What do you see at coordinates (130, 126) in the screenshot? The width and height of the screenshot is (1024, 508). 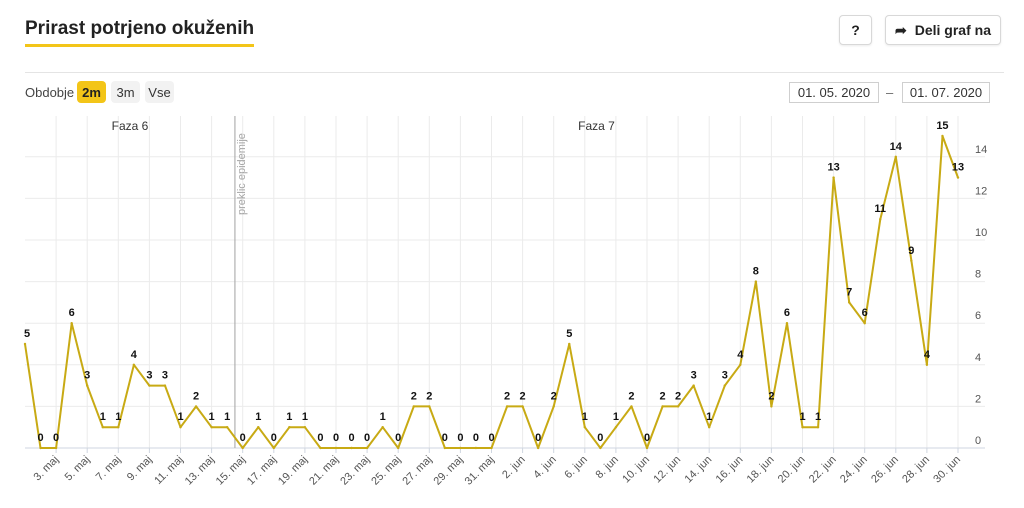 I see `phase-label: Faza 6` at bounding box center [130, 126].